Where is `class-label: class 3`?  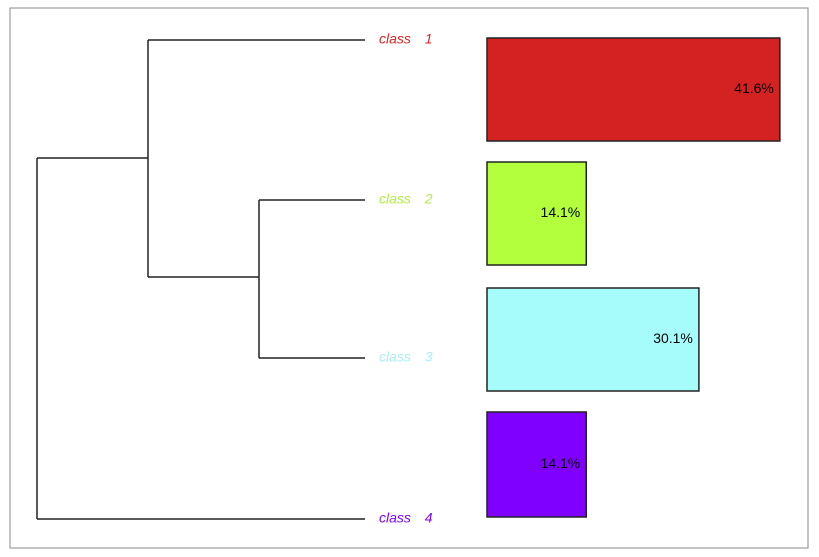
class-label: class 3 is located at coordinates (406, 357).